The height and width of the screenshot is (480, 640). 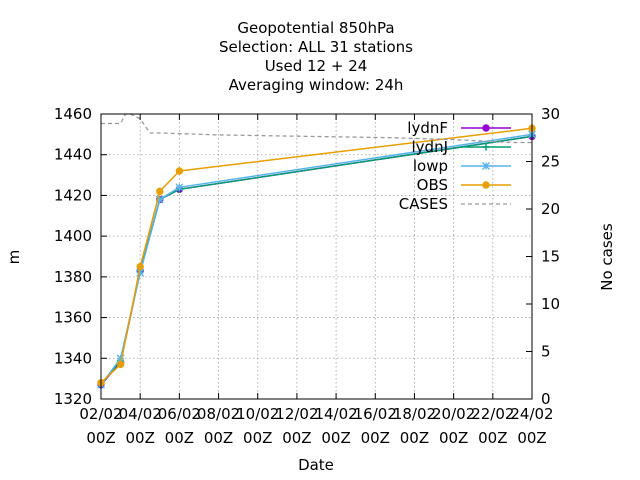 I want to click on y-tick-label: 1460, so click(x=73, y=114).